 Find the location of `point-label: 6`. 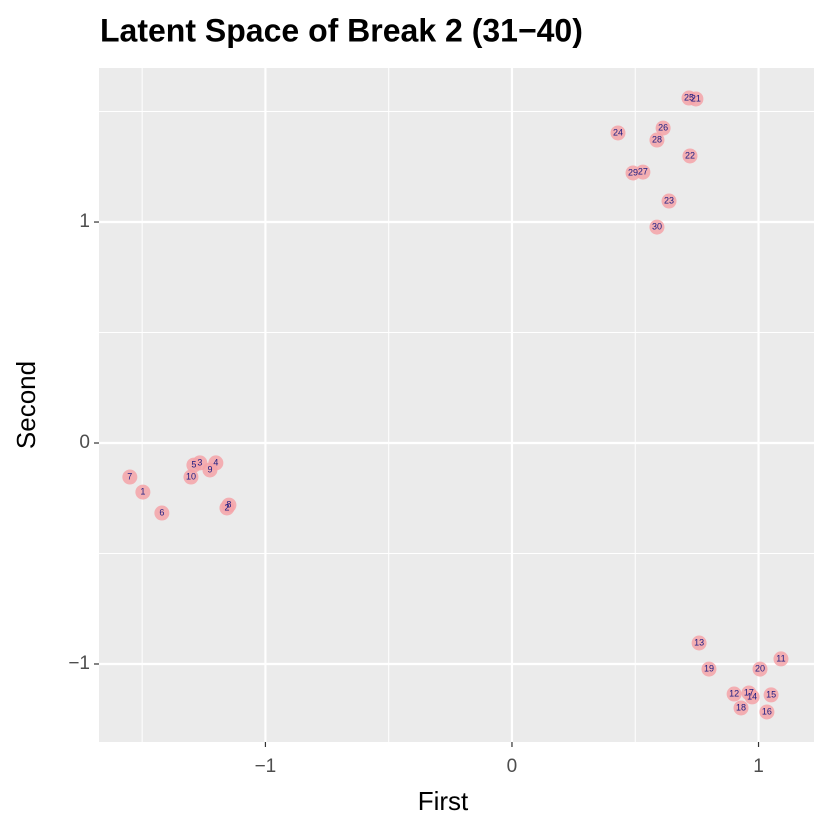

point-label: 6 is located at coordinates (161, 512).